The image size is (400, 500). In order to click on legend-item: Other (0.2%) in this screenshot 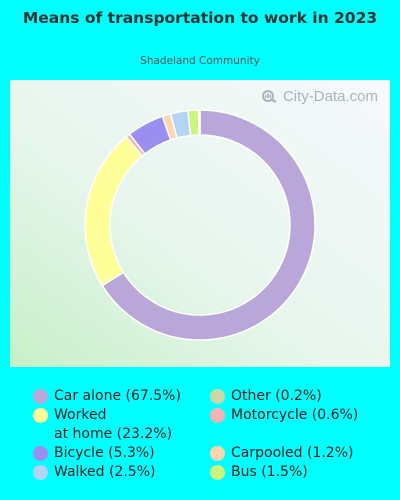, I will do `click(266, 396)`.